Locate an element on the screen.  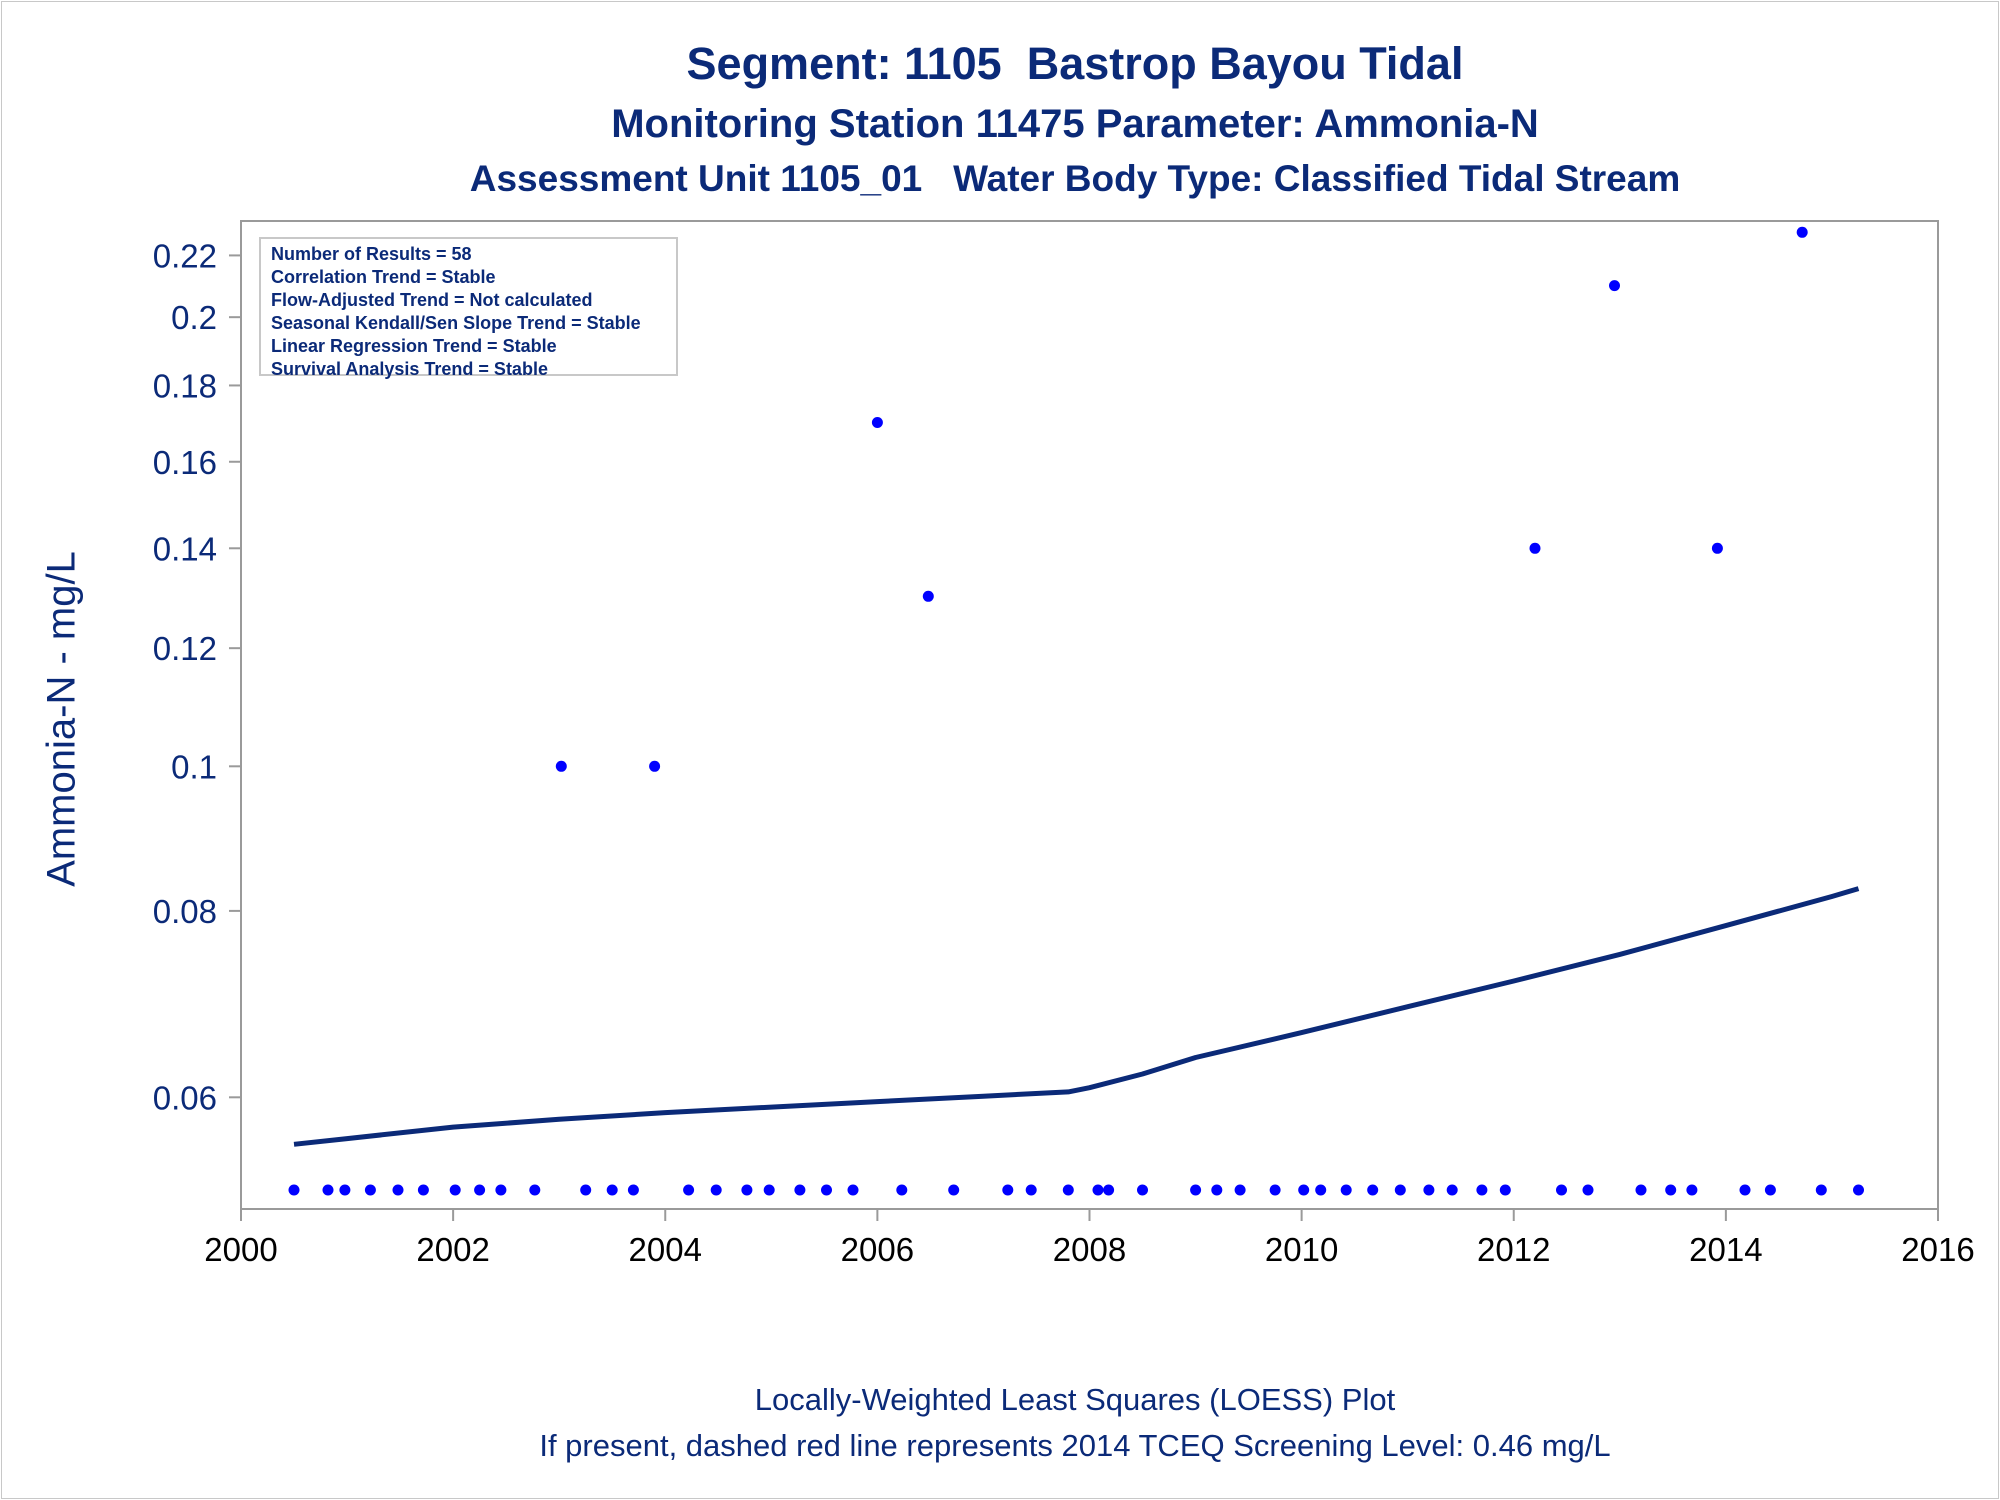
stat-number-of-results: Number of Results = 58 is located at coordinates (371, 254).